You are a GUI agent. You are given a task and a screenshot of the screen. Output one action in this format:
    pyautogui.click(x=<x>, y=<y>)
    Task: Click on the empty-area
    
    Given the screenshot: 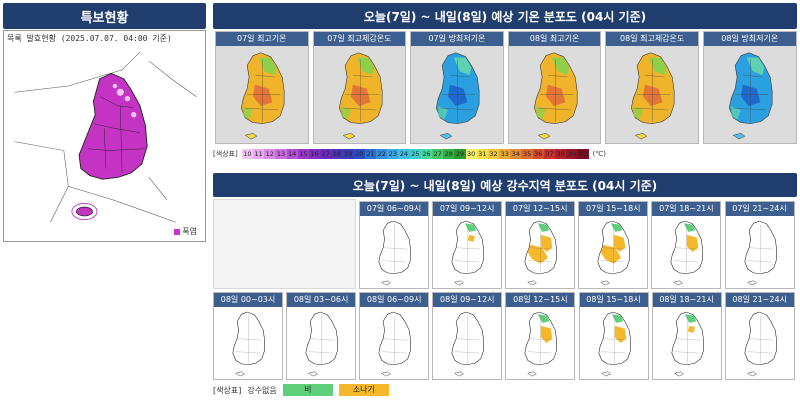 What is the action you would take?
    pyautogui.click(x=284, y=244)
    